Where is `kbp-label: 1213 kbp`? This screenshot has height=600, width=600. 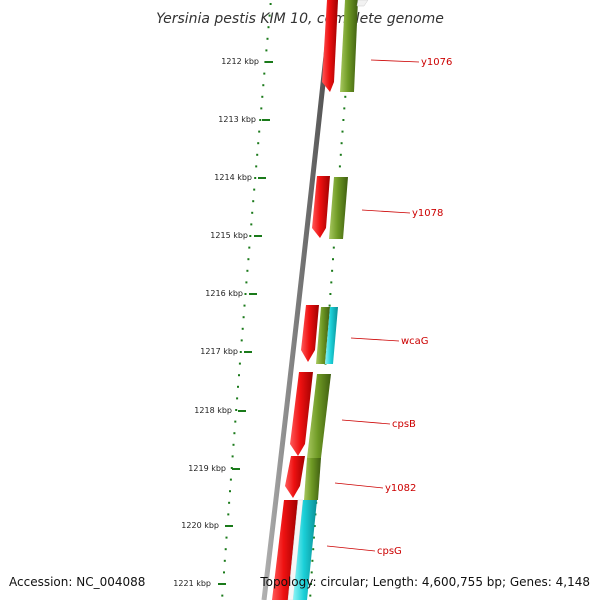 kbp-label: 1213 kbp is located at coordinates (237, 119).